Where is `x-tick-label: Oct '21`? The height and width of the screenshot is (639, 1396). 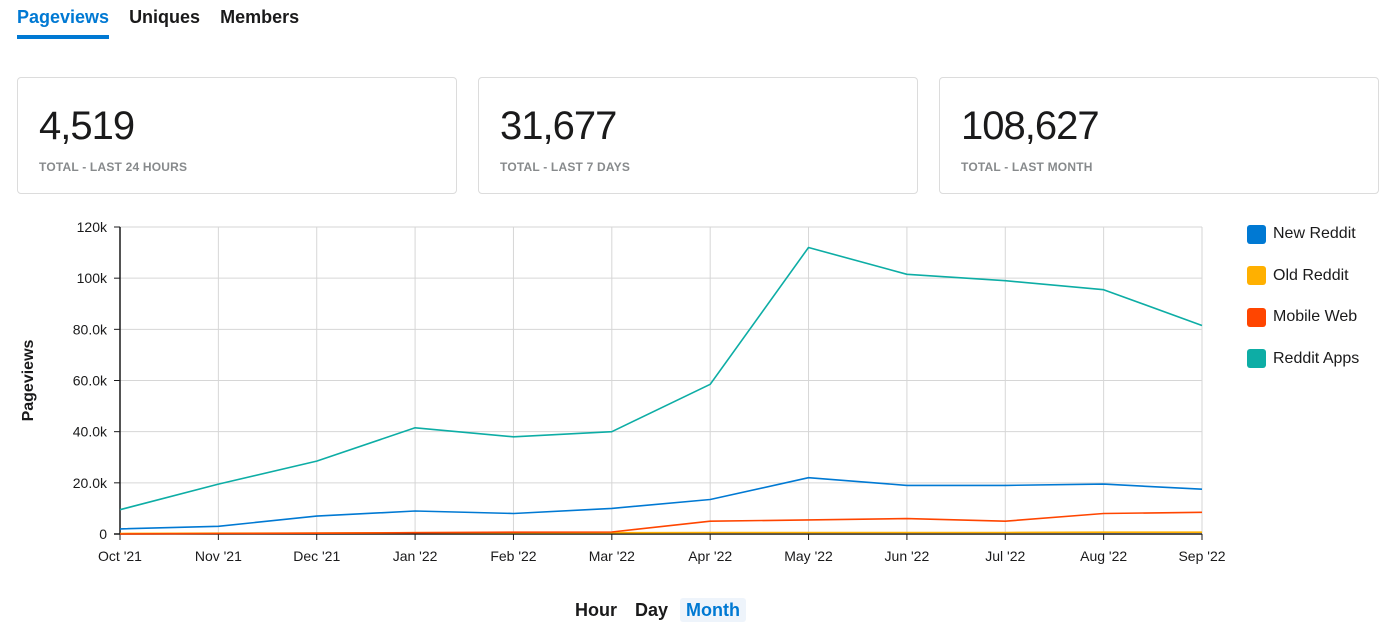
x-tick-label: Oct '21 is located at coordinates (120, 556).